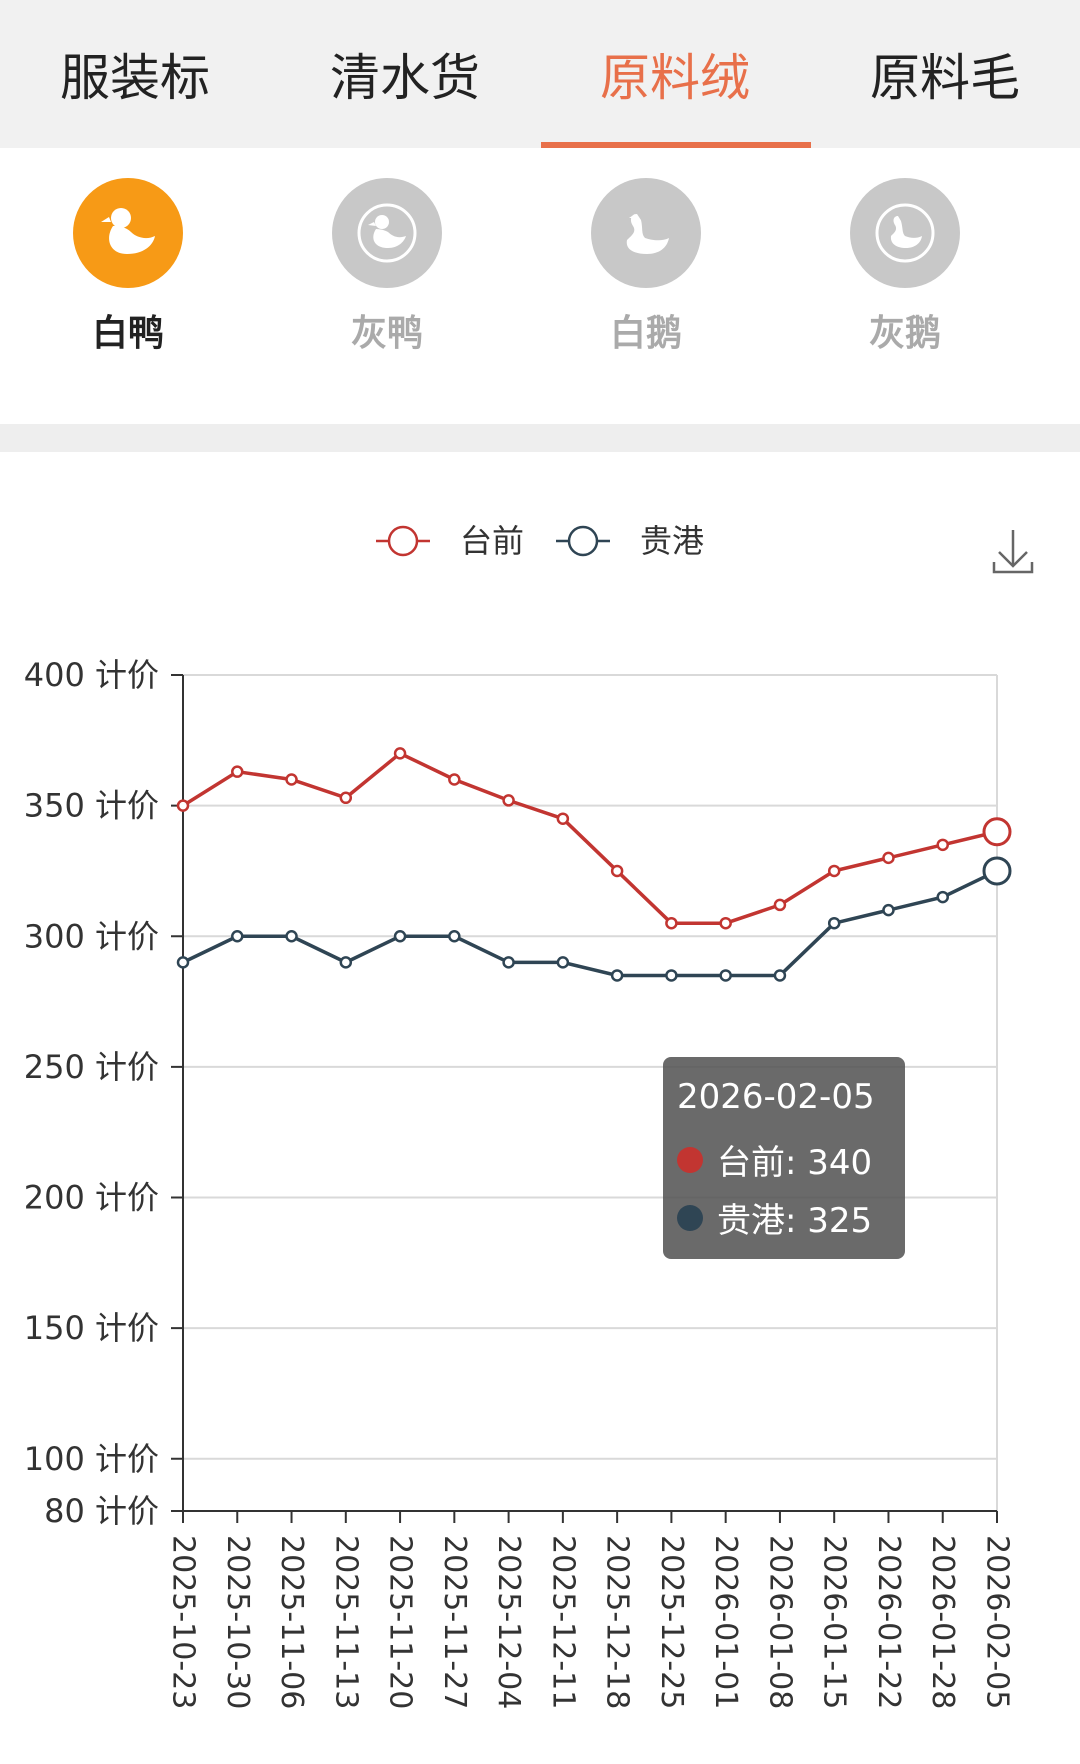  Describe the element at coordinates (834, 1622) in the screenshot. I see `x-tick-label: 2026-01-15` at that location.